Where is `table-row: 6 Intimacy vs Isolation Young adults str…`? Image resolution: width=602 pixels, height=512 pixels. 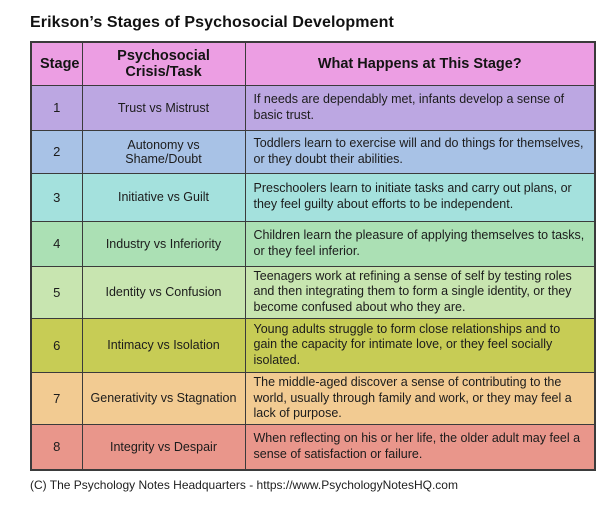 table-row: 6 Intimacy vs Isolation Young adults str… is located at coordinates (313, 345).